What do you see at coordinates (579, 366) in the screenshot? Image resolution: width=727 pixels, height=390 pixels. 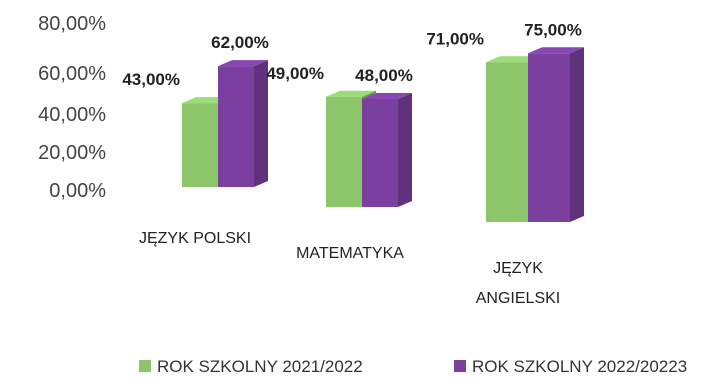 I see `legend-label: ROK SZKOLNY 2022/20223` at bounding box center [579, 366].